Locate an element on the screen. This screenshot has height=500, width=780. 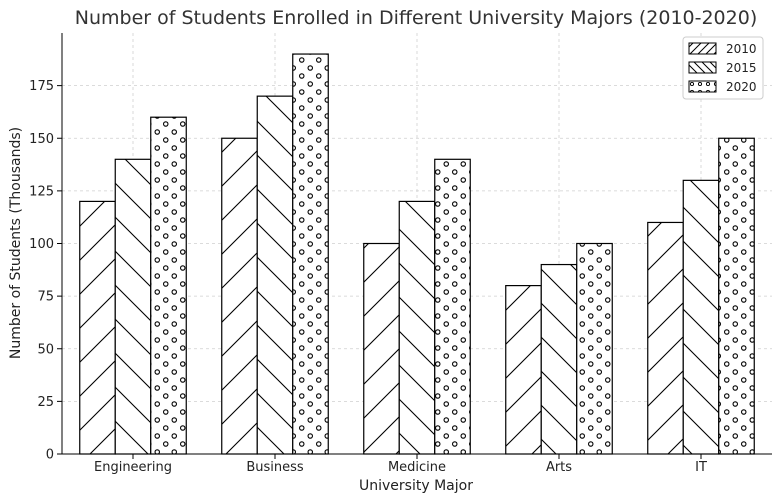
legend-swatch-2010 is located at coordinates (702, 48).